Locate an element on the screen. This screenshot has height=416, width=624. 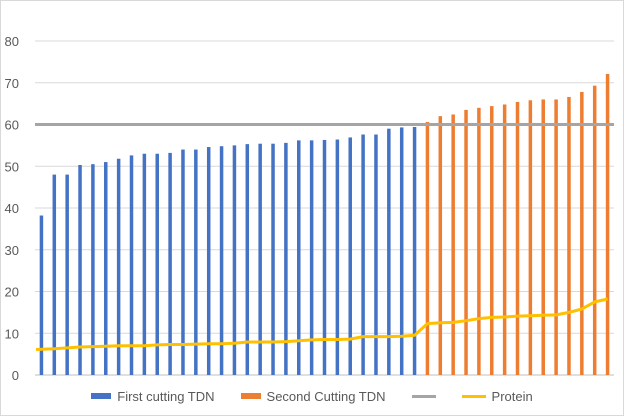
legend-label-second-cutting-tdn: Second Cutting TDN is located at coordinates (326, 396).